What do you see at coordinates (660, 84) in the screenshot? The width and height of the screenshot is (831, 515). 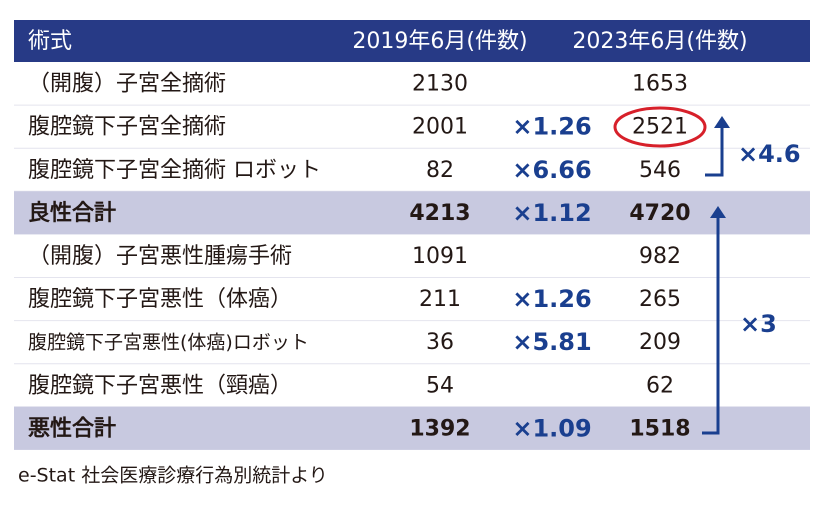 I see `cell-2023: 1653` at bounding box center [660, 84].